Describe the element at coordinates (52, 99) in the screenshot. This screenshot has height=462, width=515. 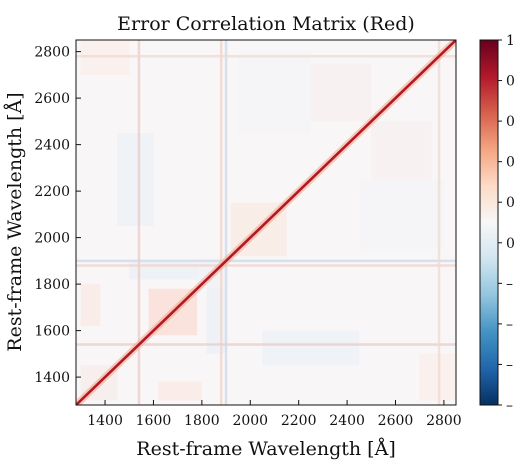
I see `y-tick-label: 2600` at that location.